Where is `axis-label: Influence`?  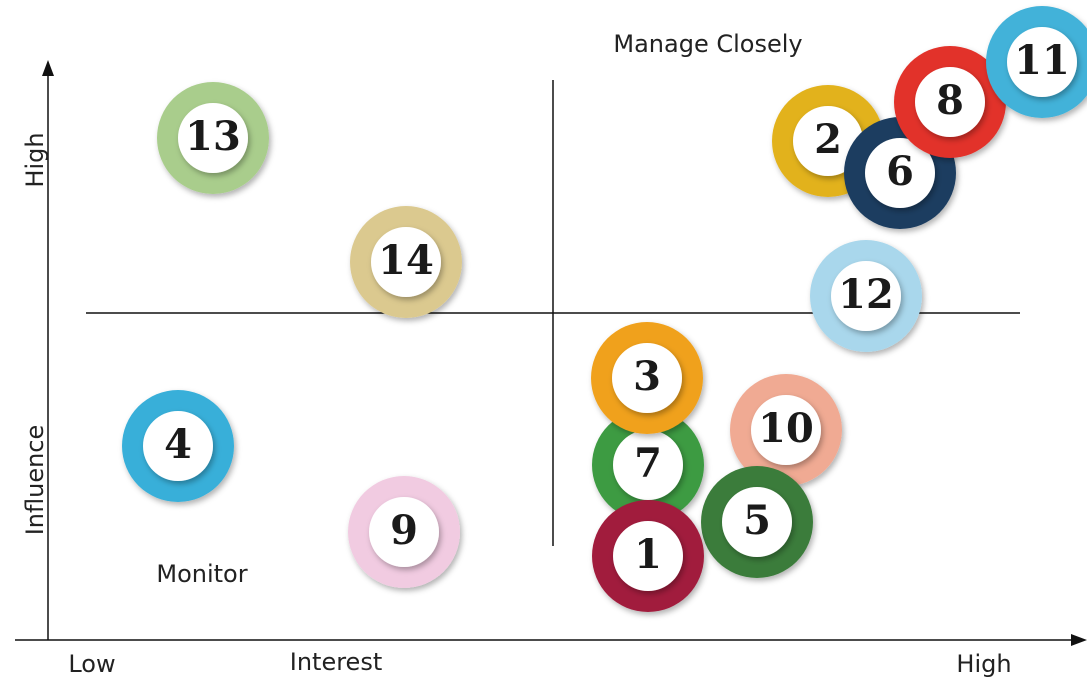 axis-label: Influence is located at coordinates (35, 480).